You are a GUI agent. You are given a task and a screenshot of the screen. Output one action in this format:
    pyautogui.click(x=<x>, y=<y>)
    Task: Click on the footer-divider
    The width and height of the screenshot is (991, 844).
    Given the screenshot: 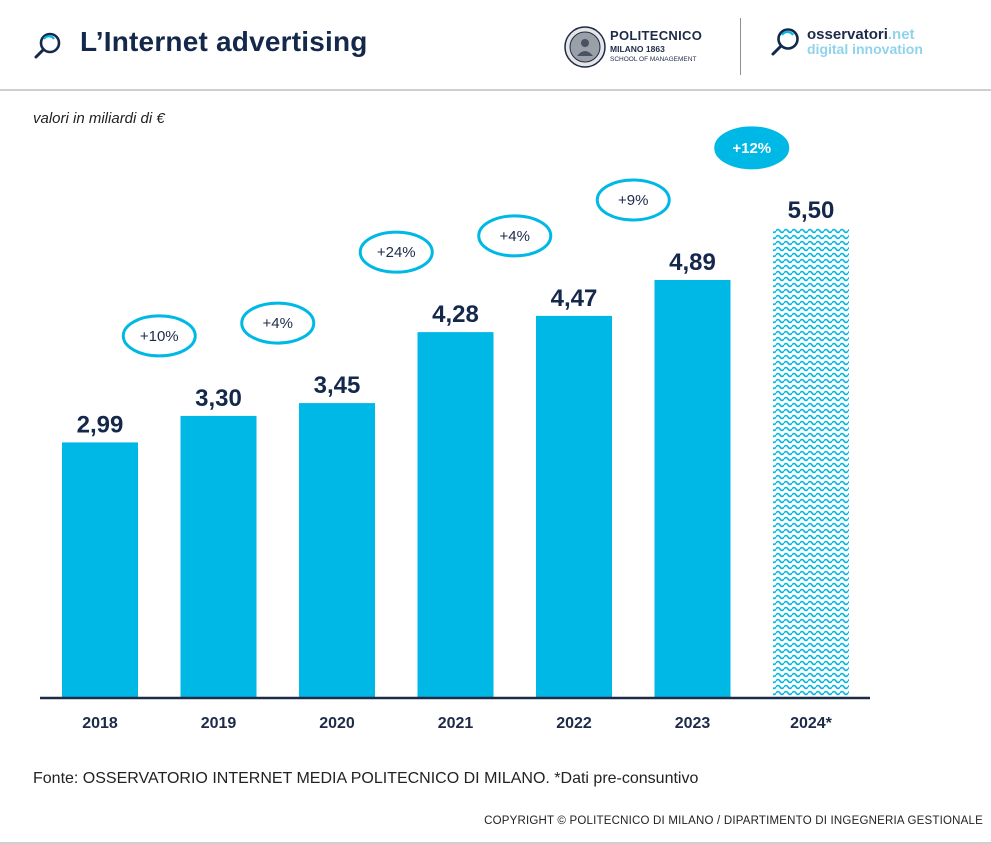 What is the action you would take?
    pyautogui.click(x=495, y=843)
    